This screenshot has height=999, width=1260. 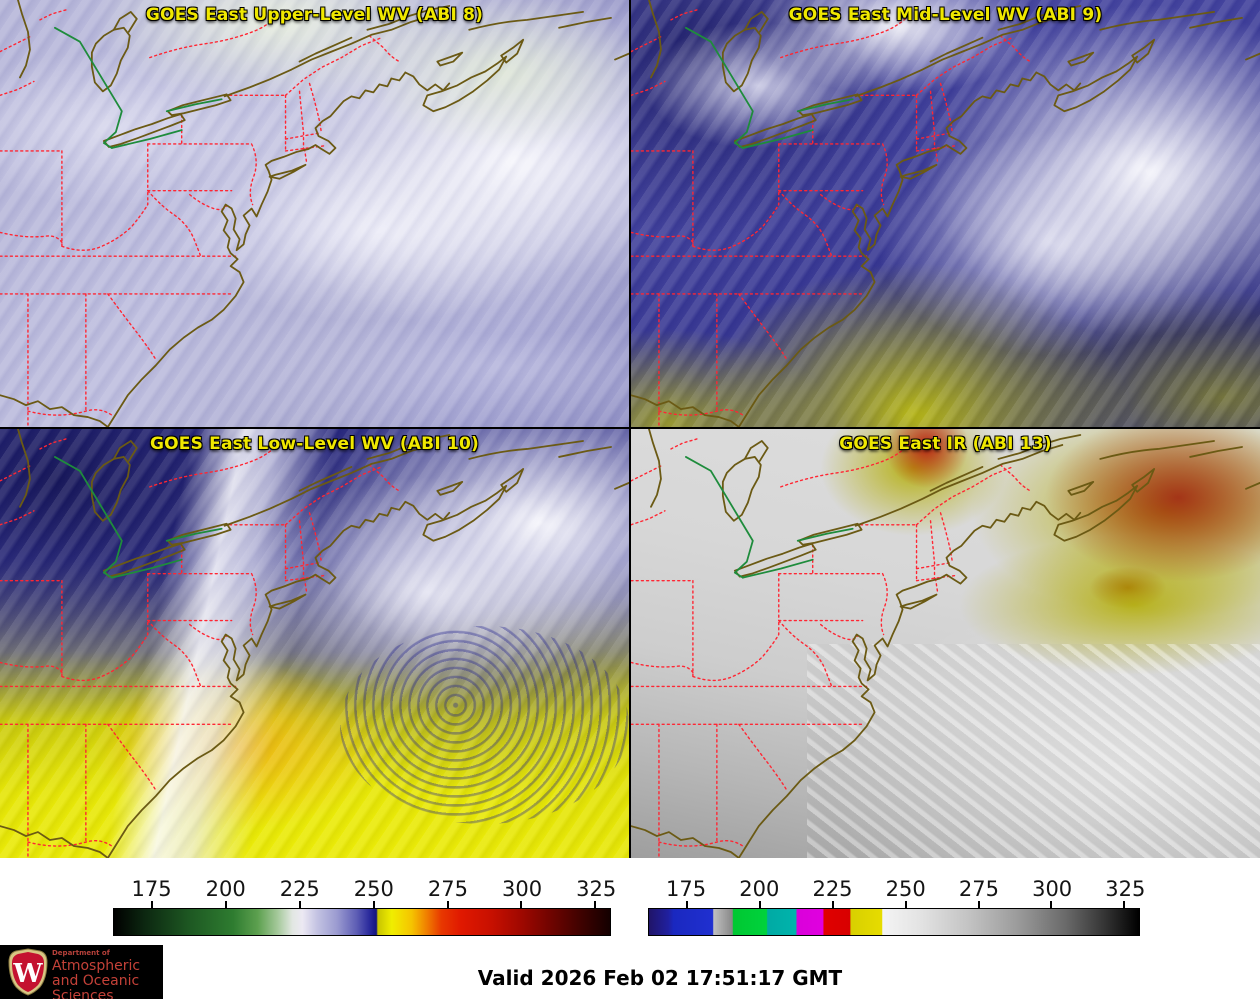 What do you see at coordinates (96, 966) in the screenshot?
I see `logo-line-1: Atmospheric` at bounding box center [96, 966].